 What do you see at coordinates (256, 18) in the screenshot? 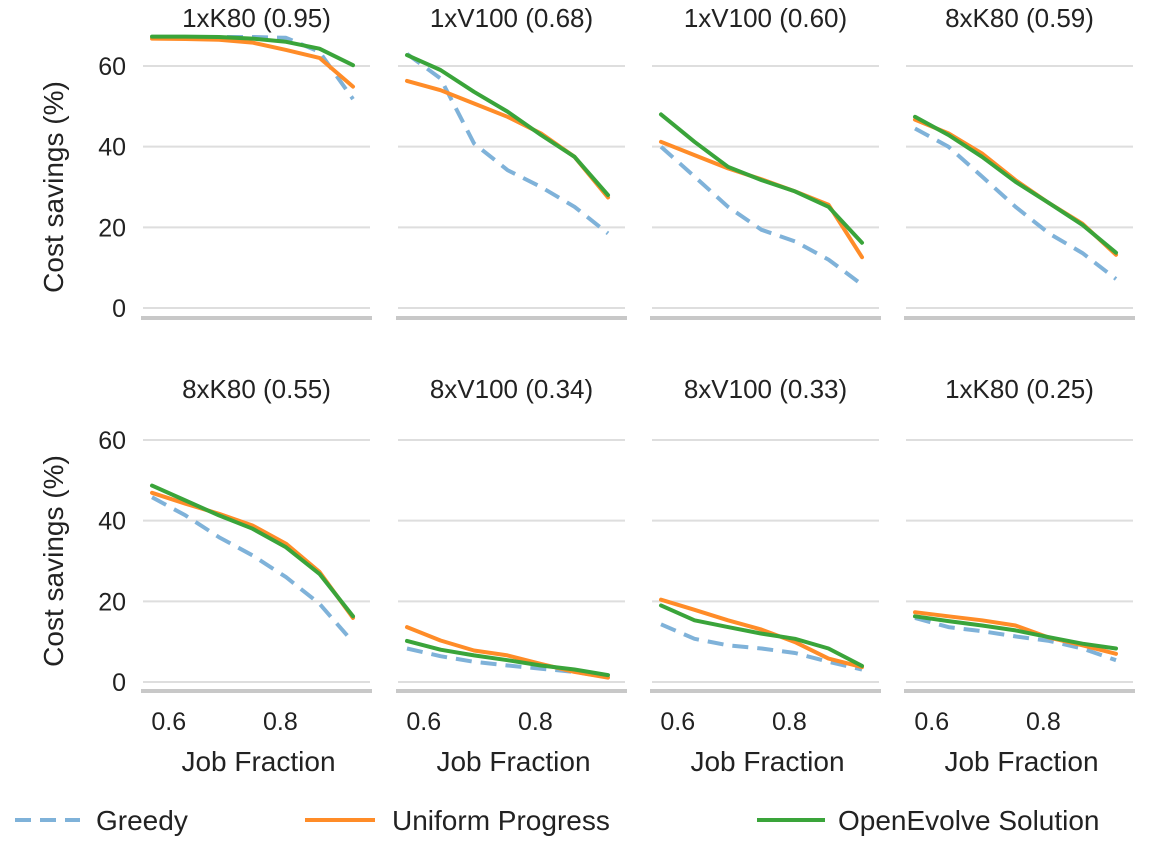
I see `panel-title: 1xK80 (0.95)` at bounding box center [256, 18].